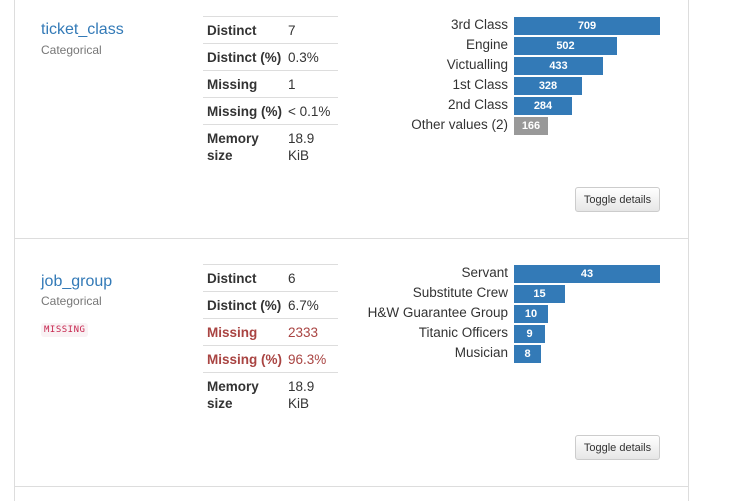  Describe the element at coordinates (543, 106) in the screenshot. I see `freq-bar: 284` at that location.